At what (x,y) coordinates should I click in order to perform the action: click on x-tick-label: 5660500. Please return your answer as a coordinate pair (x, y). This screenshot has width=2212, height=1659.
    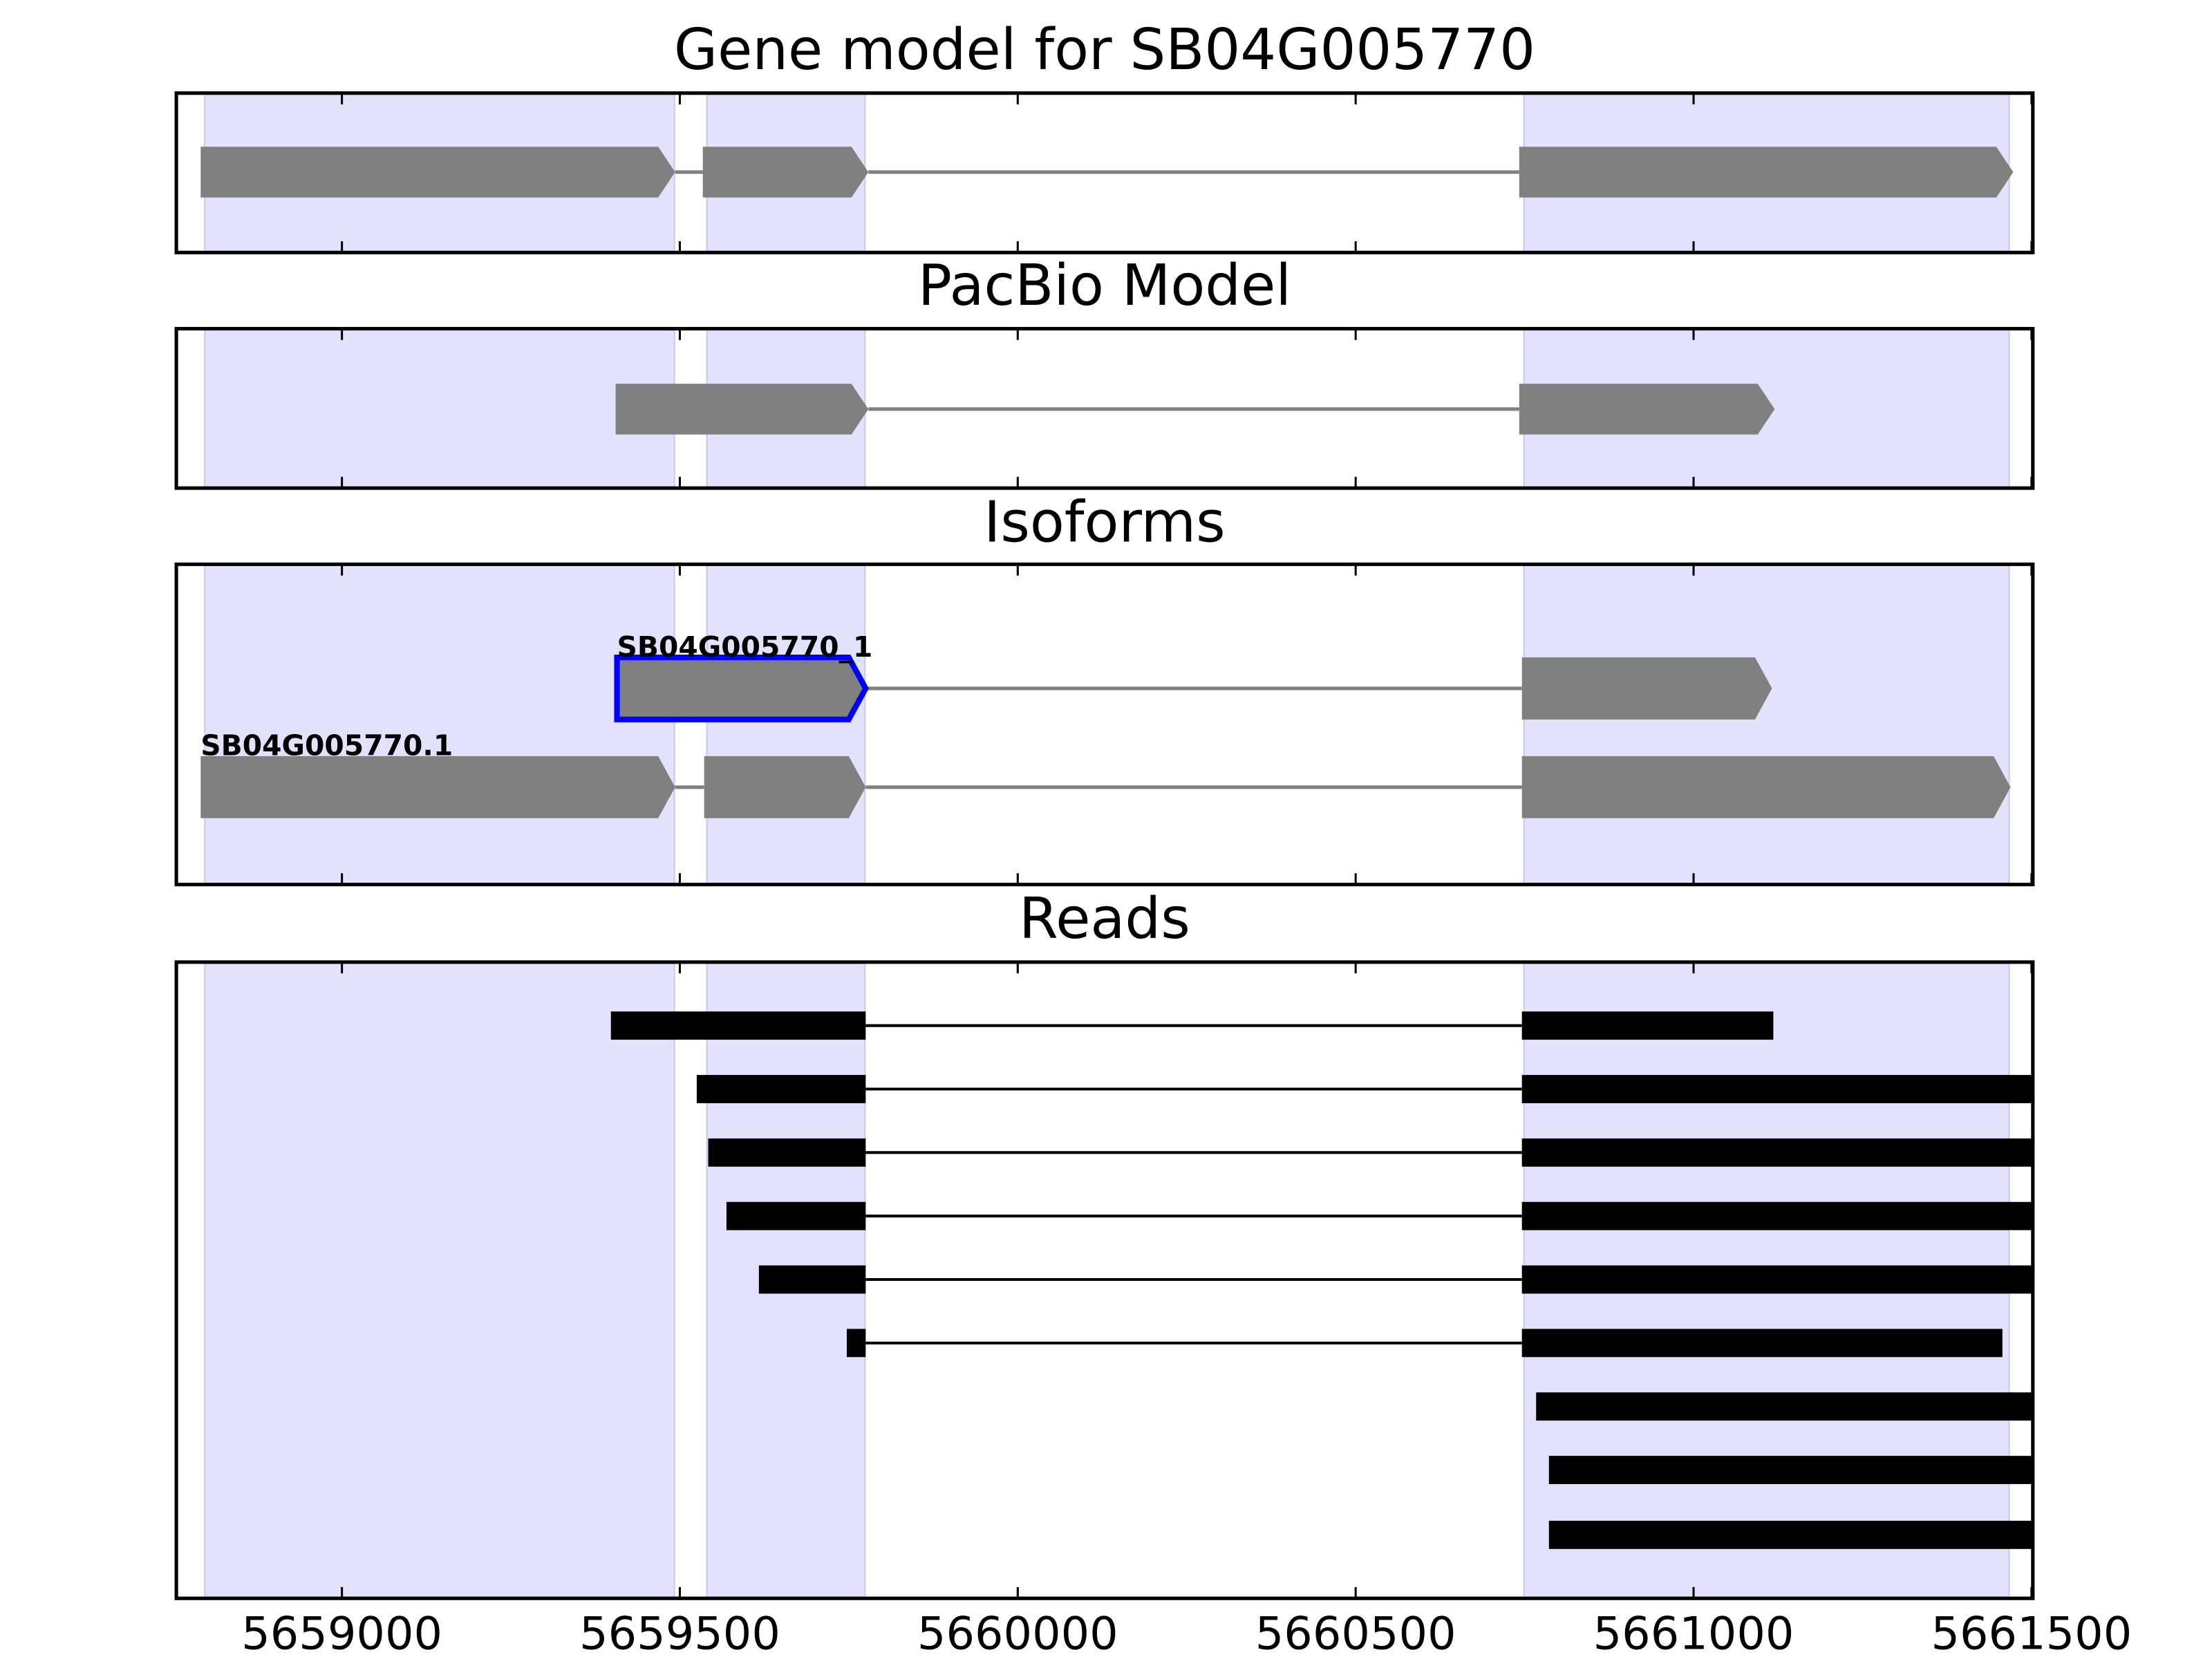
    Looking at the image, I should click on (1356, 1633).